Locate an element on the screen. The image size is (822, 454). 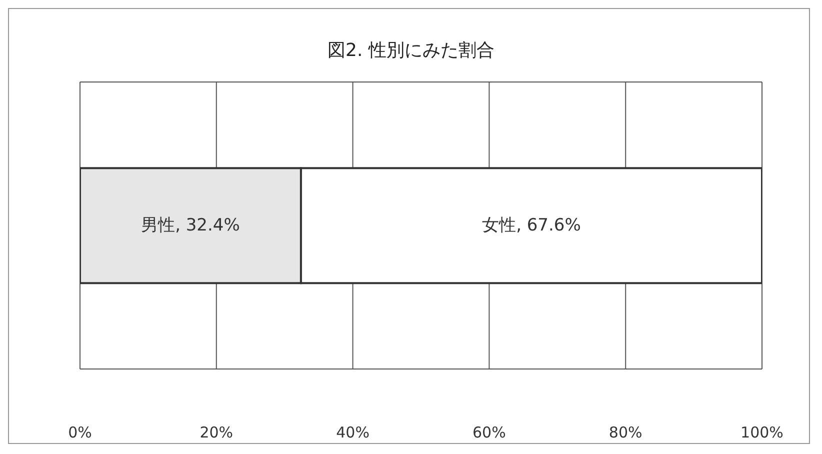
x-tick-label: 0% is located at coordinates (80, 433).